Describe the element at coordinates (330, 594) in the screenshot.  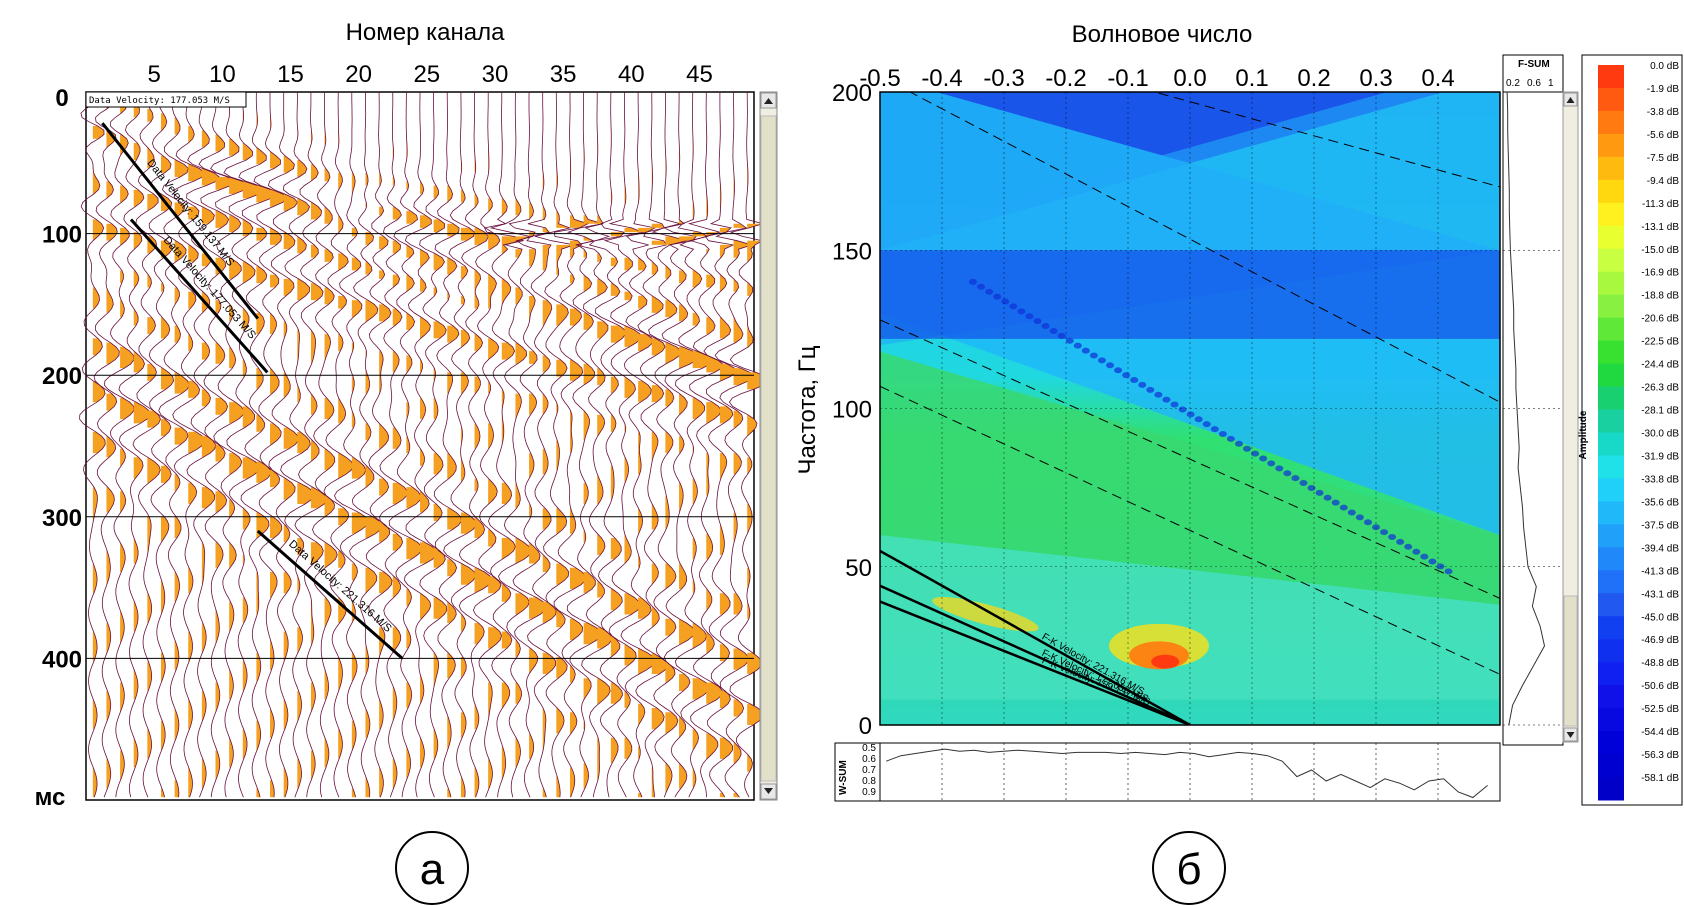
I see `velocity-picking-line` at that location.